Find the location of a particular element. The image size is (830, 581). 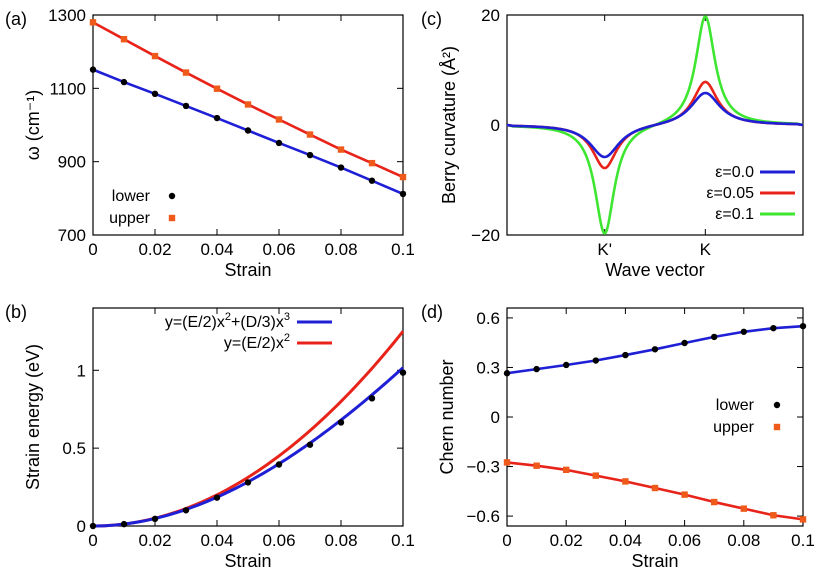

y-tick-label: −0.6 is located at coordinates (483, 516).